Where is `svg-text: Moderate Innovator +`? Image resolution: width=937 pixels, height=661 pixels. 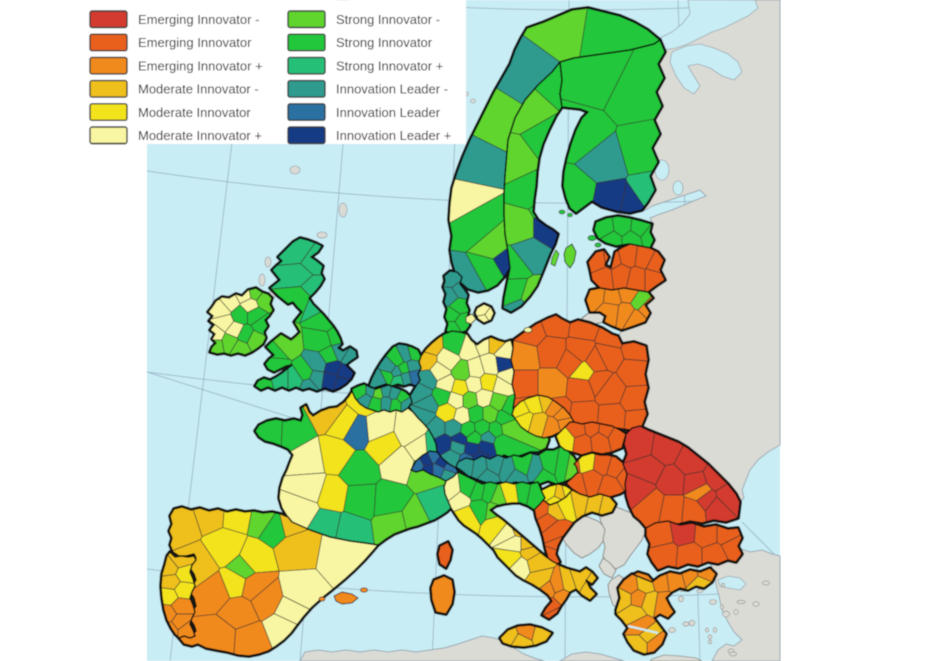
svg-text: Moderate Innovator + is located at coordinates (200, 135).